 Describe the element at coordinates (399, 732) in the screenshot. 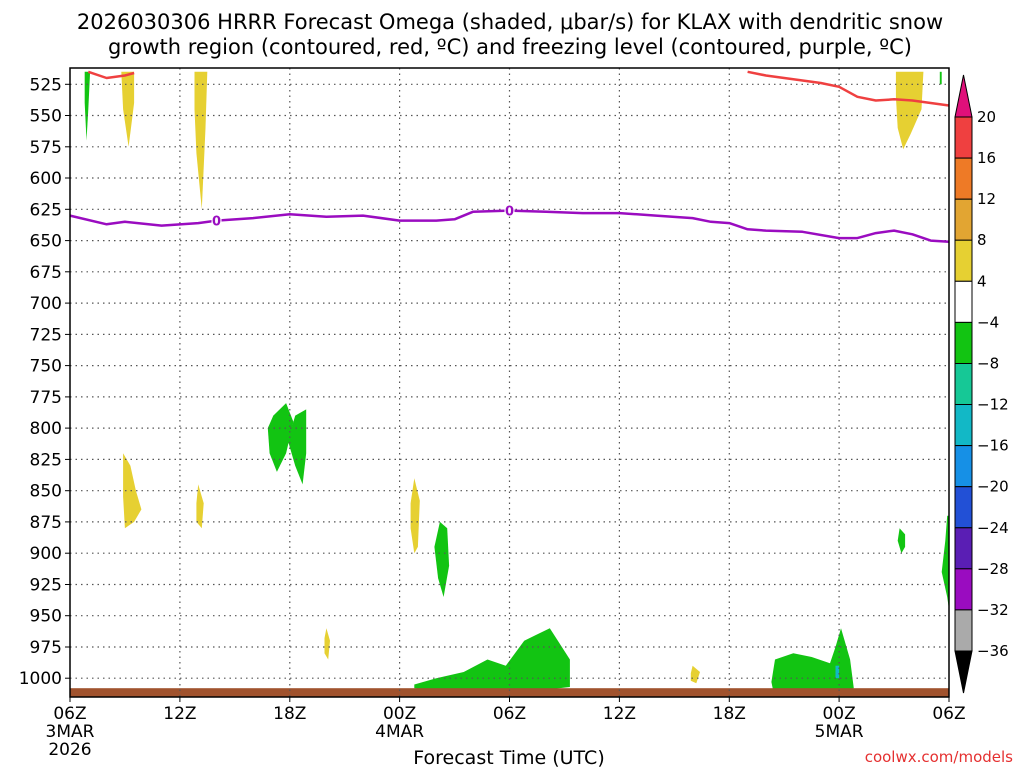

I see `x-tick-date-3: 4MAR` at that location.